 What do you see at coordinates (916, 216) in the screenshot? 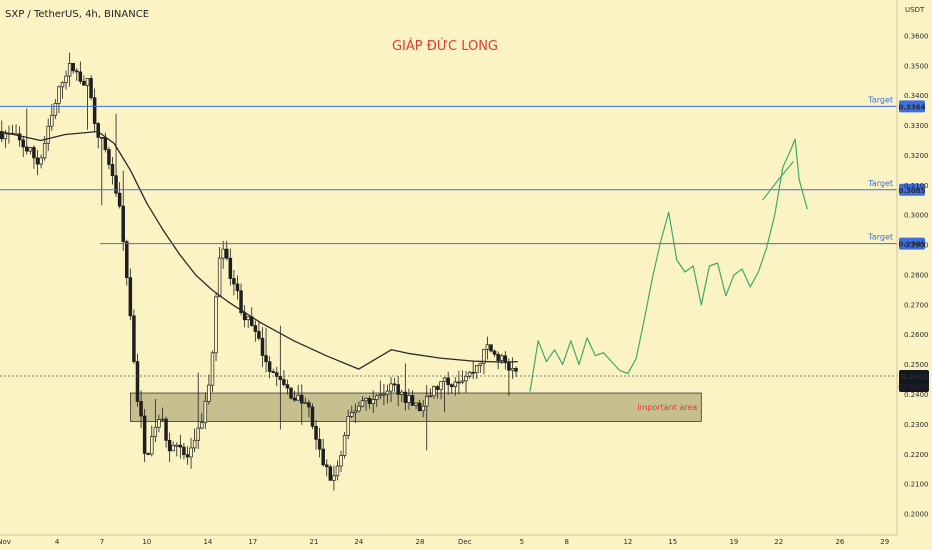
I see `price-tick-label: 0.3000` at bounding box center [916, 216].